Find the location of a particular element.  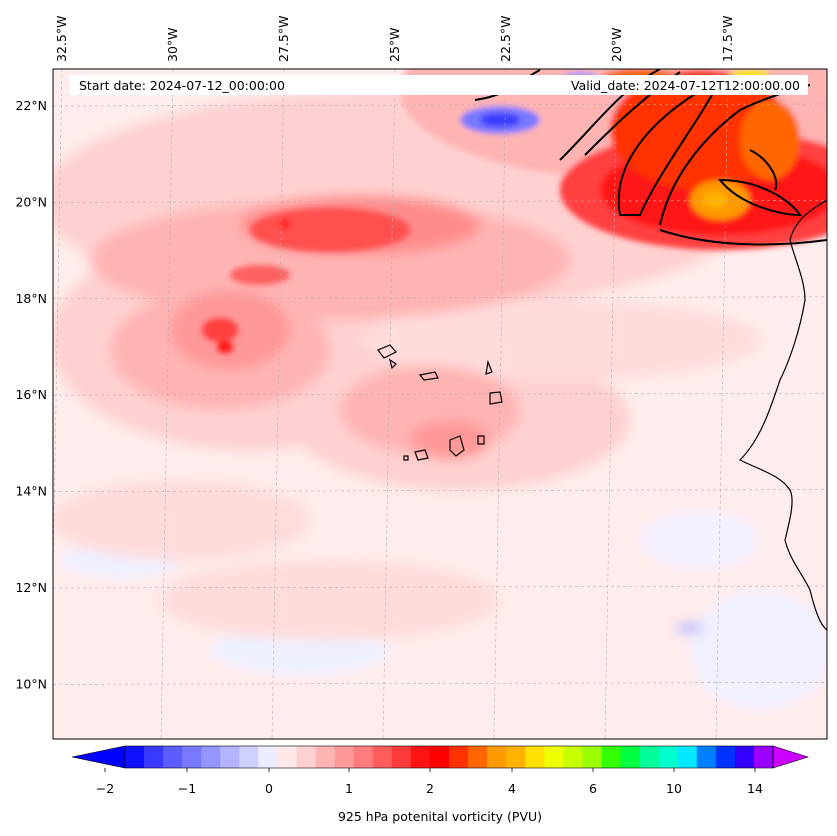

longitude-tick-label: 25°W is located at coordinates (394, 44).